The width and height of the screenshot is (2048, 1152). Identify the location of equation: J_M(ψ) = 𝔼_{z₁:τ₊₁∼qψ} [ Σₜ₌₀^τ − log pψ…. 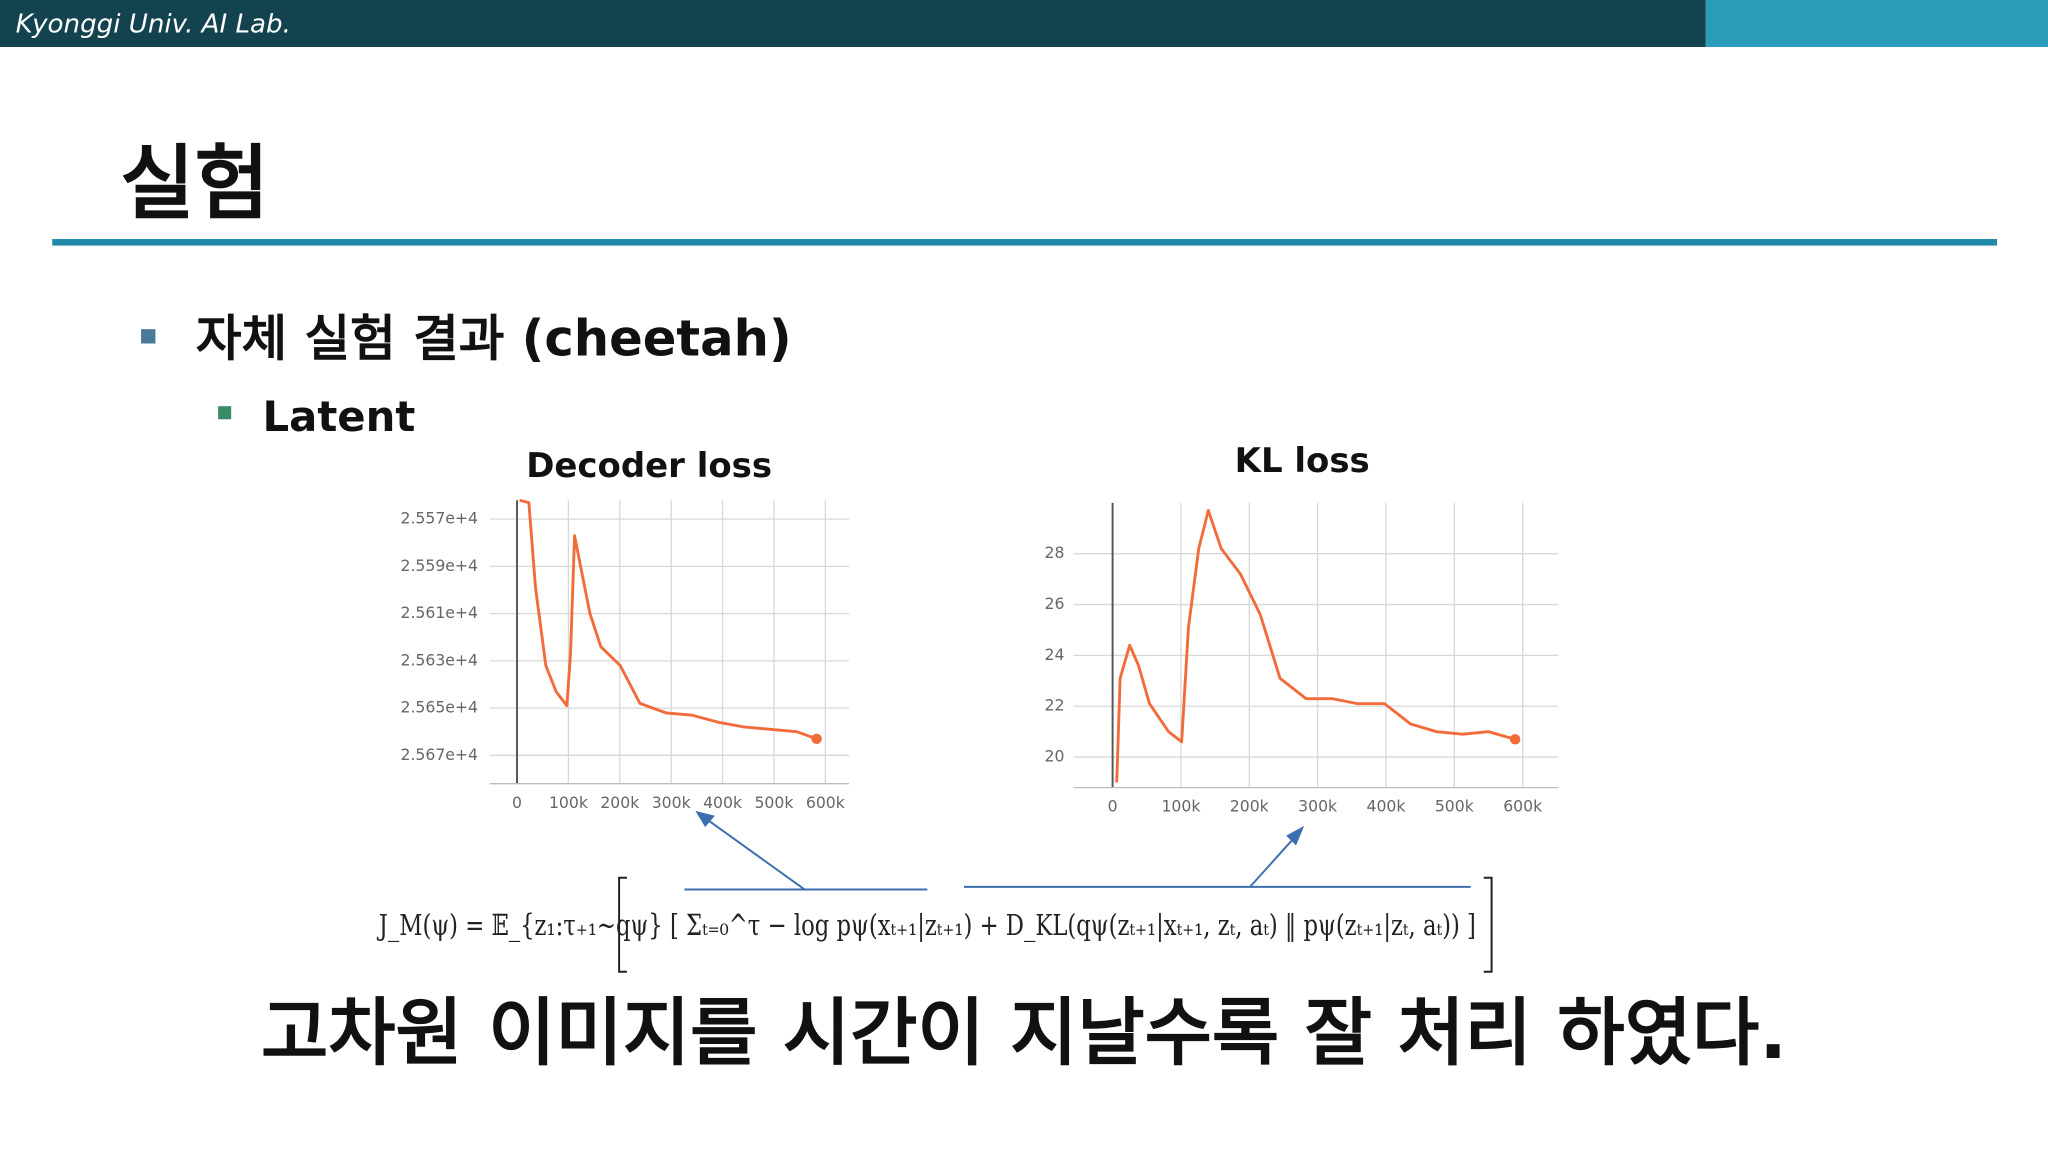
(926, 925).